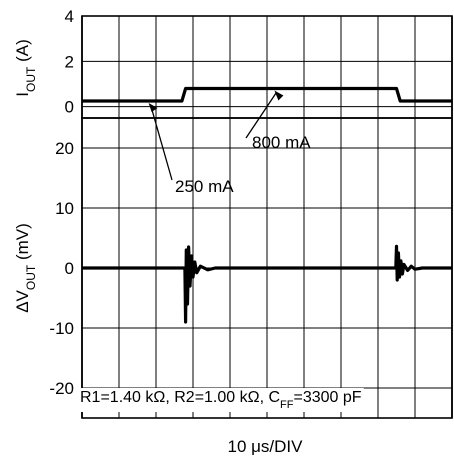  What do you see at coordinates (25, 67) in the screenshot?
I see `iout-axis-label: IOUT (A)` at bounding box center [25, 67].